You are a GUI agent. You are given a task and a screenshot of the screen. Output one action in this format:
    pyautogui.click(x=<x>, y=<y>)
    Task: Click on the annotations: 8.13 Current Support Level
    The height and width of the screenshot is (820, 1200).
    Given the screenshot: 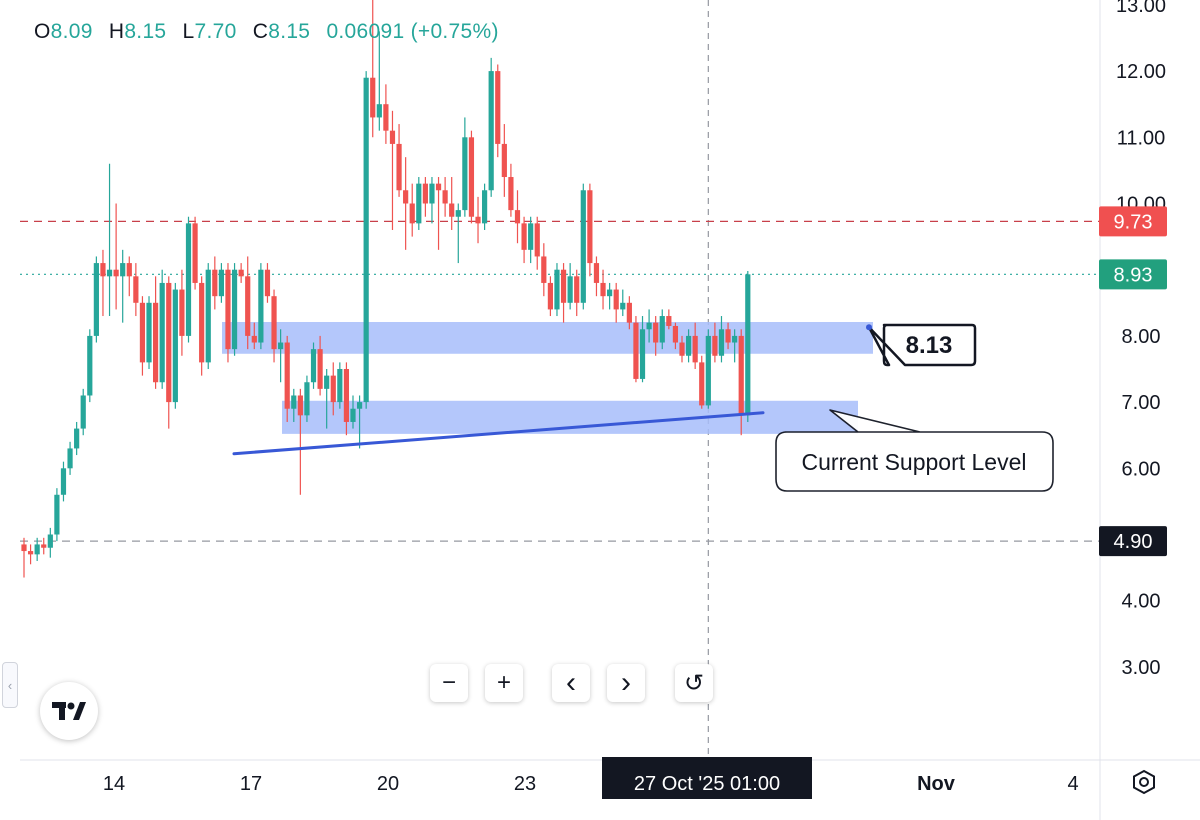 What is the action you would take?
    pyautogui.click(x=643, y=407)
    